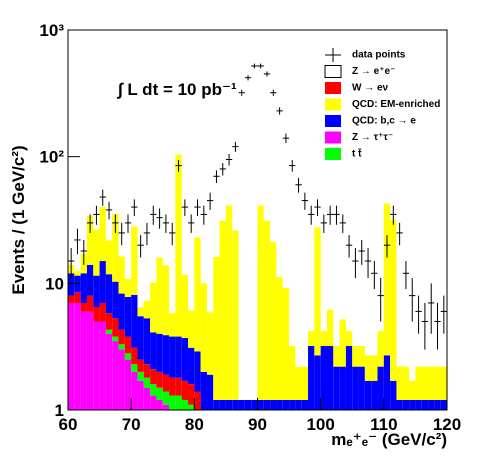  Describe the element at coordinates (370, 88) in the screenshot. I see `legend-label: W → eν` at that location.